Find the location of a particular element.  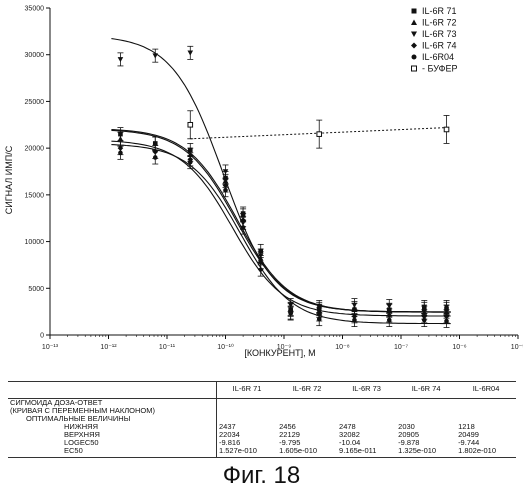

y-tick-label: 35000 is located at coordinates (35, 9).